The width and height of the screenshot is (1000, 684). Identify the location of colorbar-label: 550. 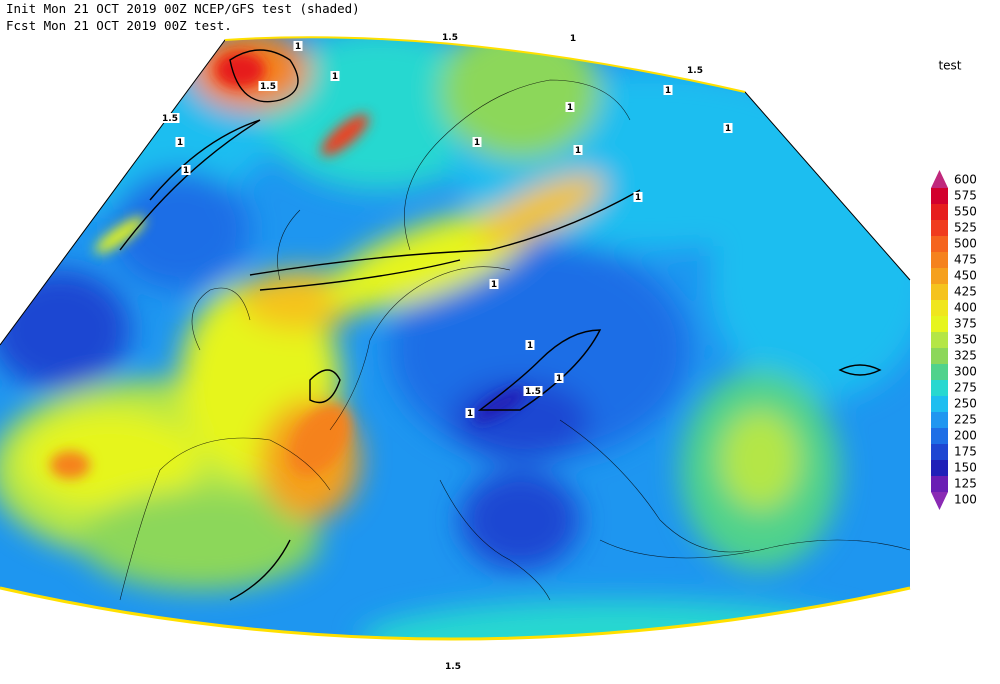
(965, 212).